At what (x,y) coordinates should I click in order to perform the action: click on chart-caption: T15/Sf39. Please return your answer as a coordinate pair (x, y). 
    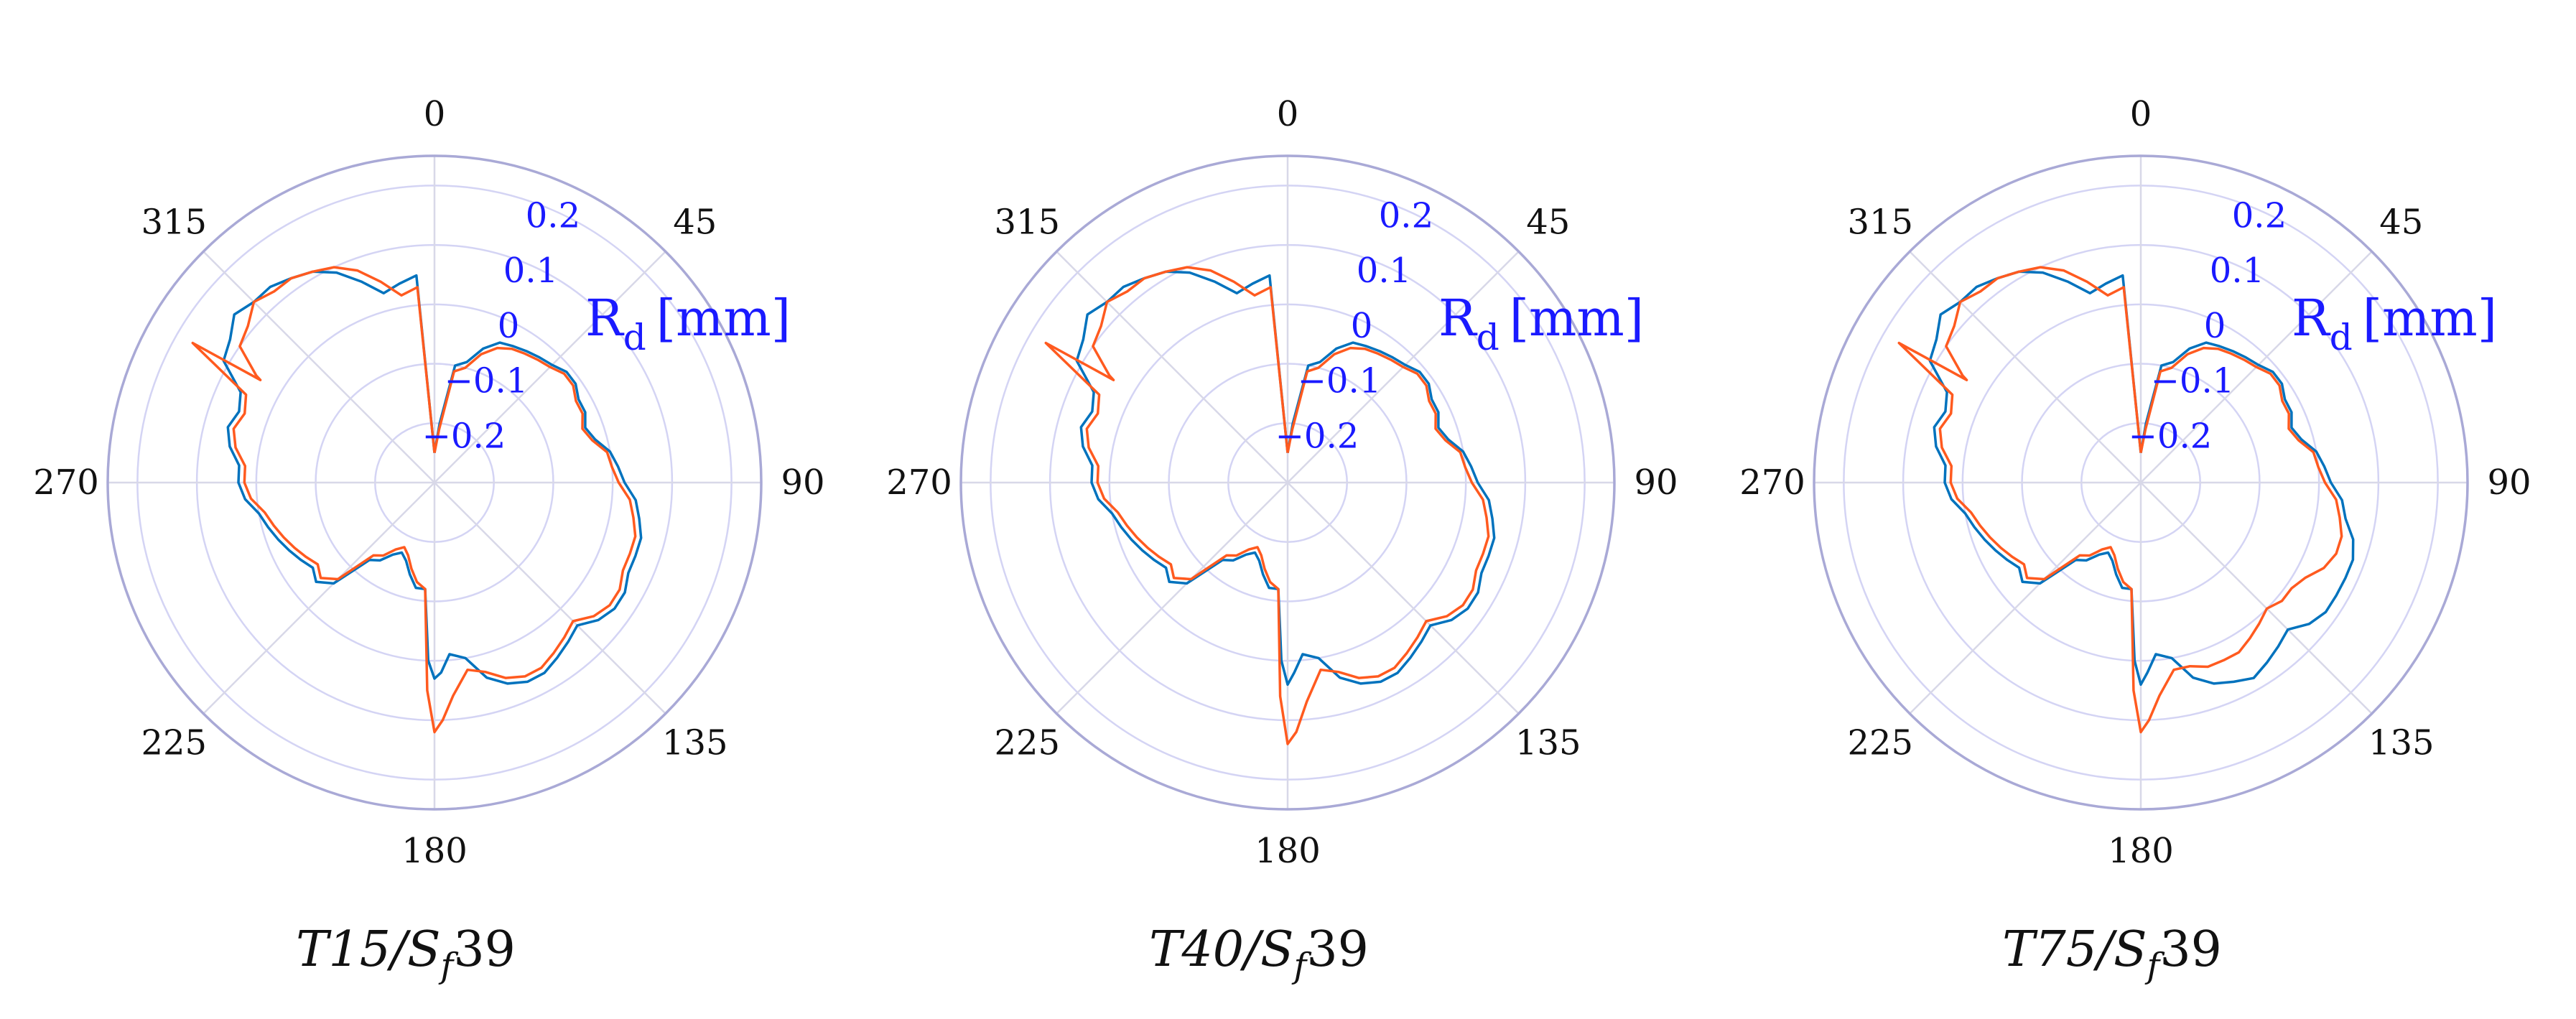
    Looking at the image, I should click on (406, 953).